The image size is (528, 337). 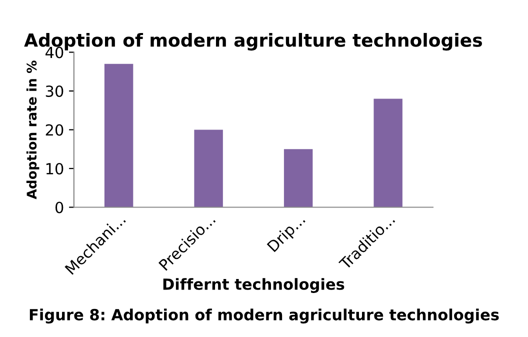 What do you see at coordinates (33, 130) in the screenshot?
I see `y-axis-title: Adoption rate in %` at bounding box center [33, 130].